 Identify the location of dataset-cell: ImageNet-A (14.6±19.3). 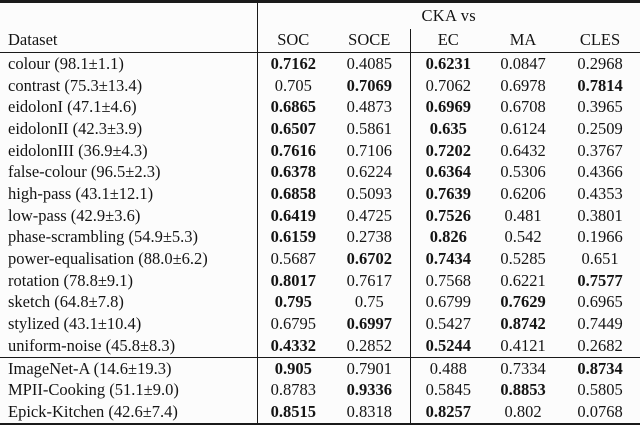
(129, 368).